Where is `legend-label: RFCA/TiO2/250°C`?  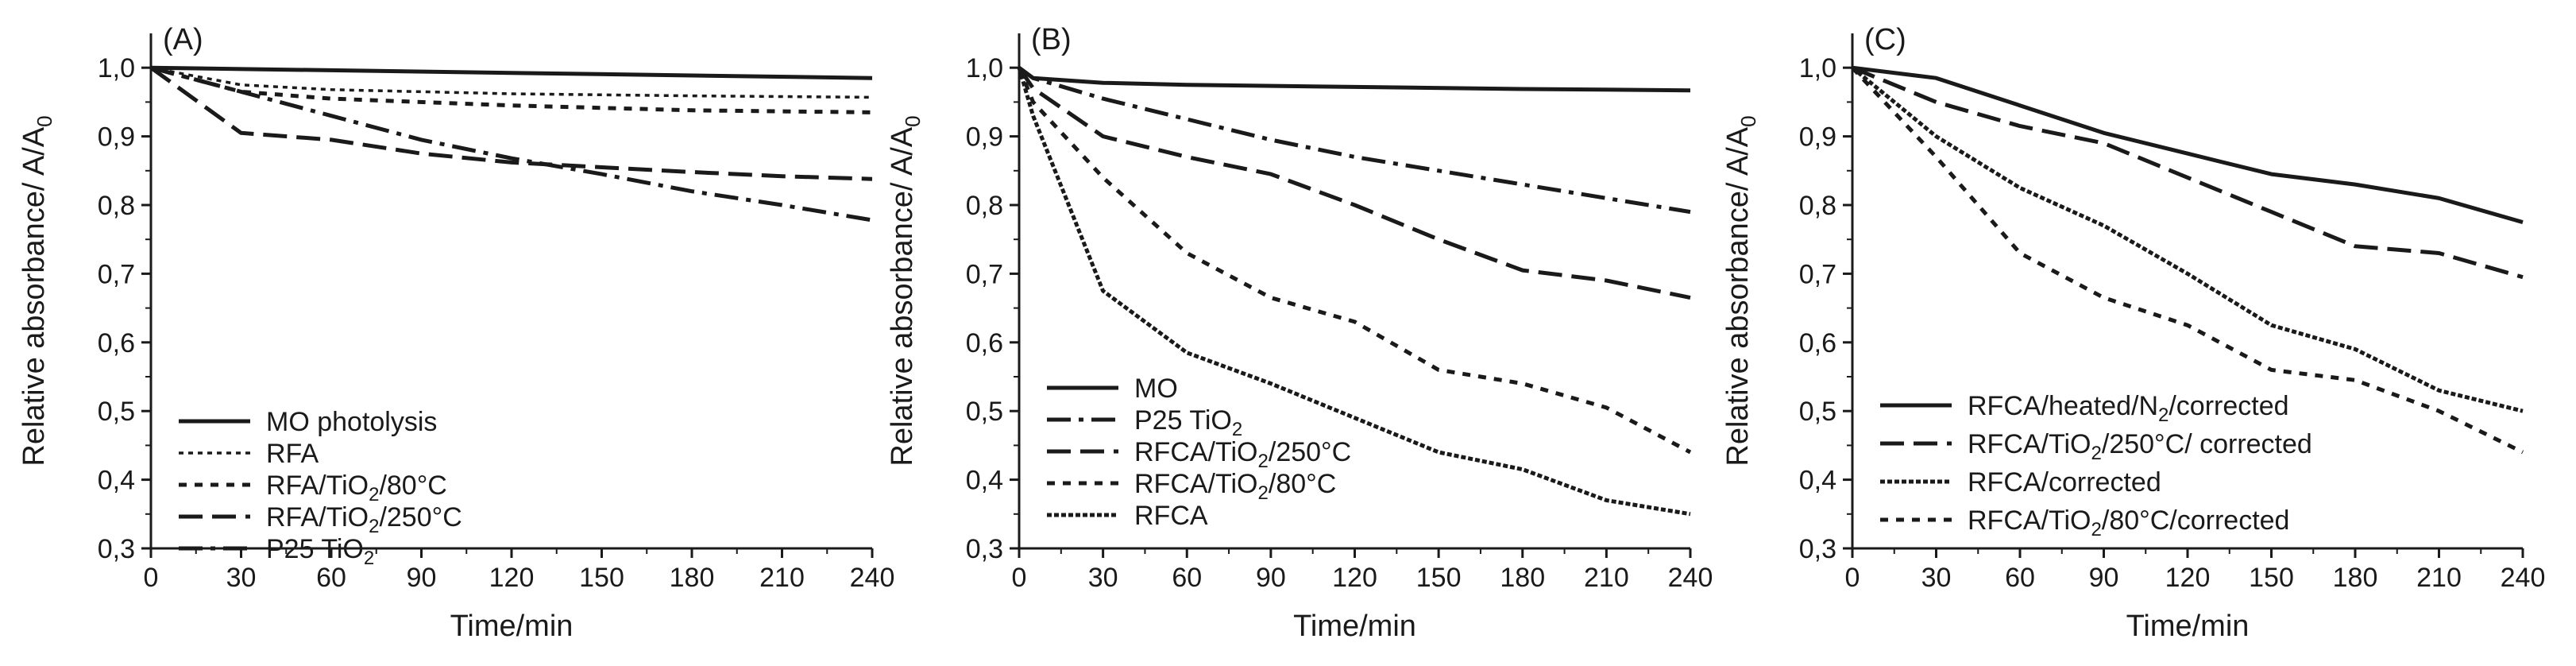 legend-label: RFCA/TiO2/250°C is located at coordinates (1242, 454).